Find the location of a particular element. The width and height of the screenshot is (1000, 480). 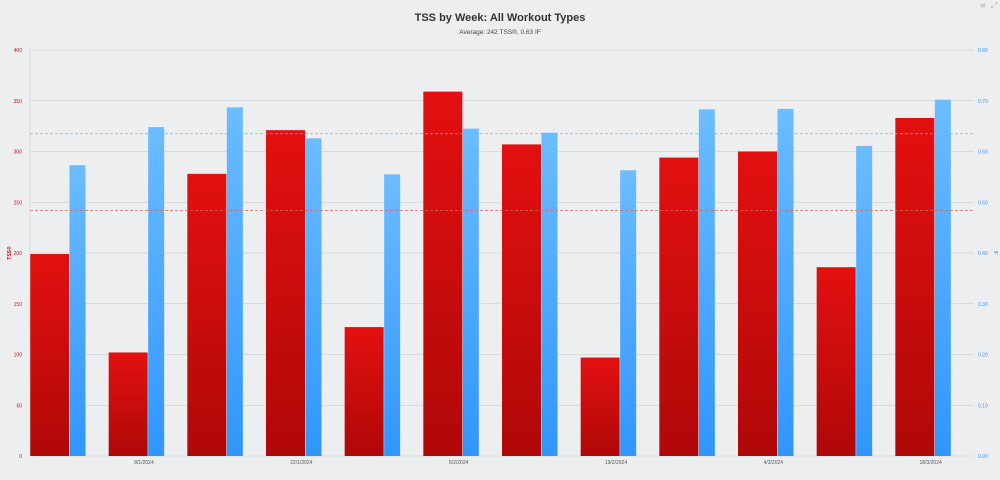

x-tick-label: 5/2/2024 is located at coordinates (459, 463).